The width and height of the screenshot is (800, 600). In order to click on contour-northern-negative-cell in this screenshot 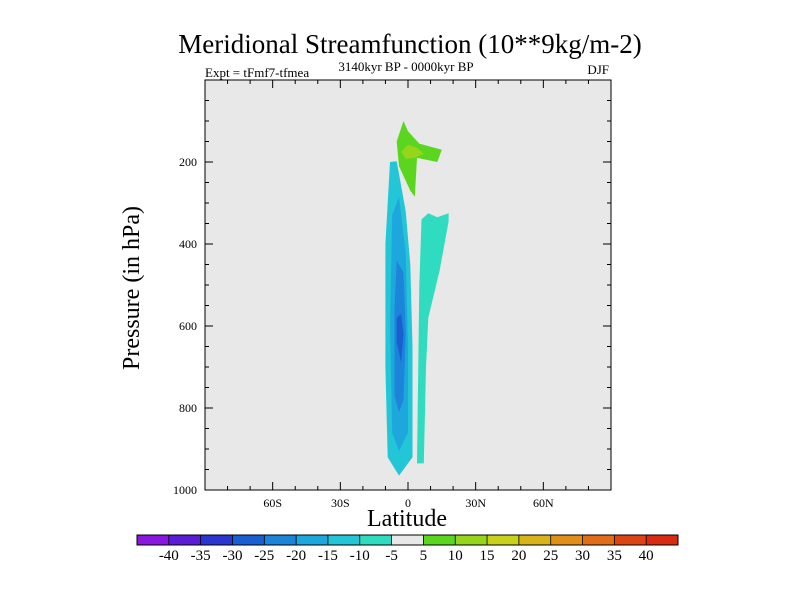, I will do `click(433, 338)`.